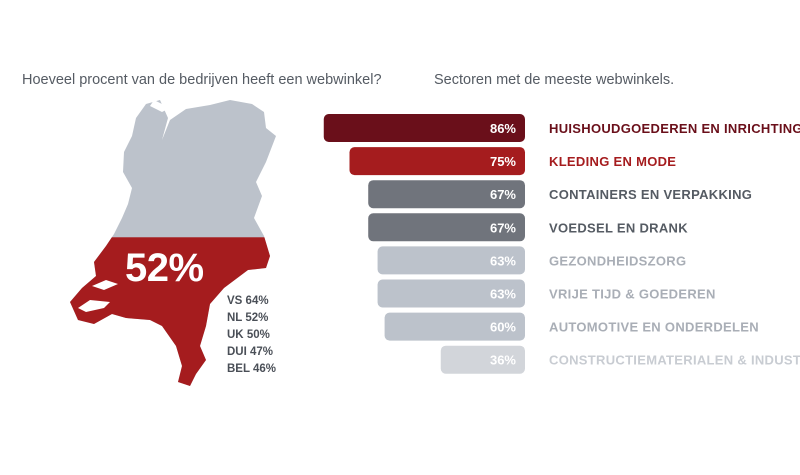 This screenshot has width=800, height=475. What do you see at coordinates (674, 128) in the screenshot?
I see `sector-category-label: HUISHOUDGOEDEREN EN INRICHTING` at bounding box center [674, 128].